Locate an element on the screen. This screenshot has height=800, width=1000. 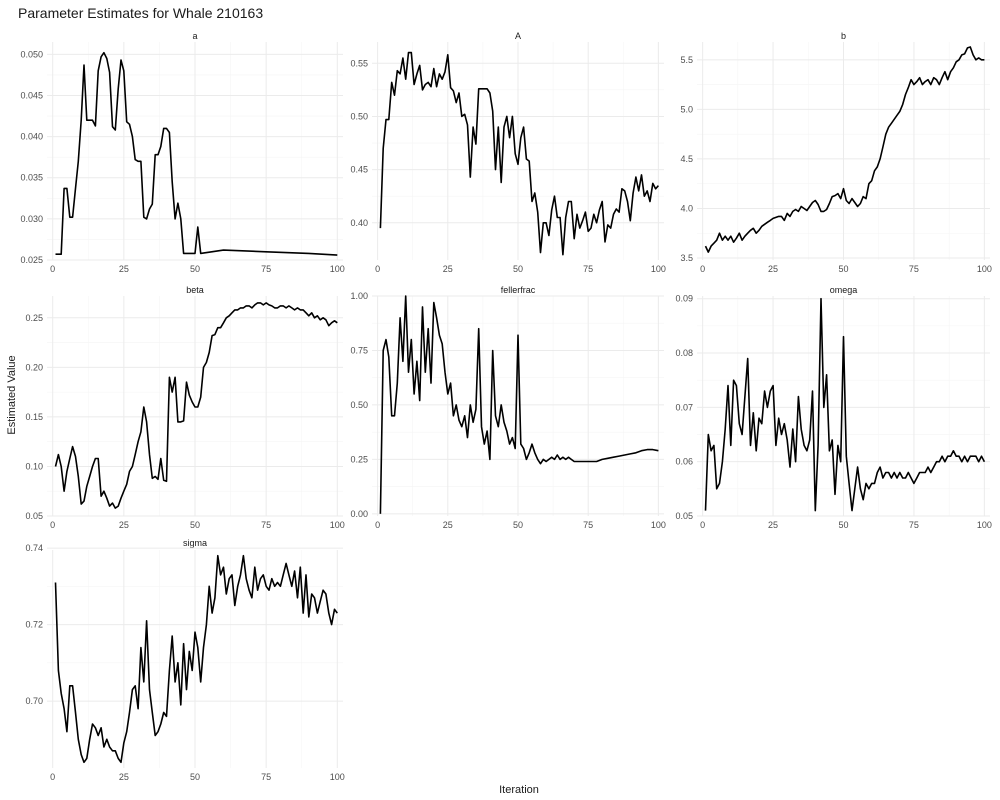
y-tick-label: 1.00 is located at coordinates (359, 296).